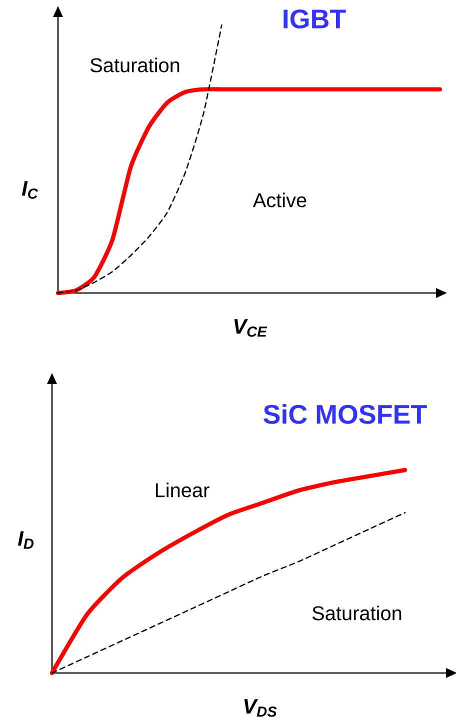  I want to click on x-axis-title: V$_{CE}$, so click(251, 328).